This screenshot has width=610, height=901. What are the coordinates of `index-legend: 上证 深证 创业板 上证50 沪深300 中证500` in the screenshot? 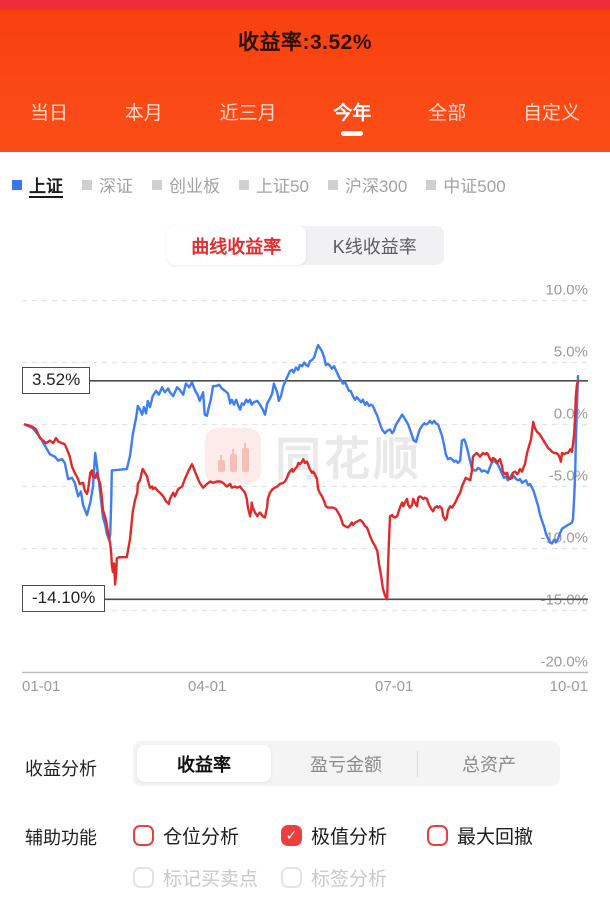 It's located at (308, 184).